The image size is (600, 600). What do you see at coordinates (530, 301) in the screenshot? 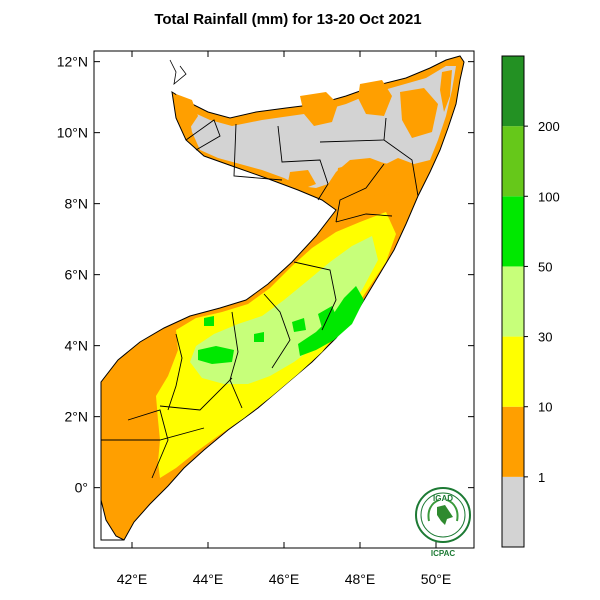
I see `rainfall-colorbar: 1 10 30 50 100 200` at bounding box center [530, 301].